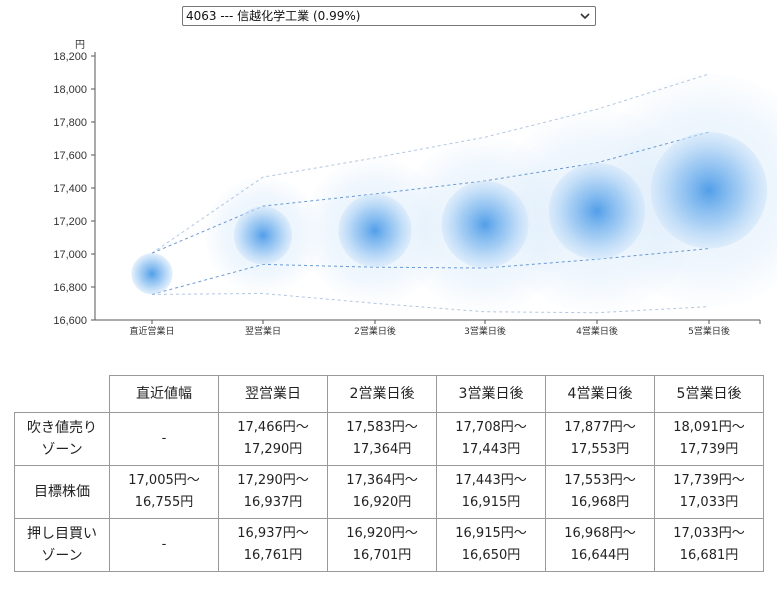 Image resolution: width=777 pixels, height=612 pixels. Describe the element at coordinates (600, 449) in the screenshot. I see `cell-line: 17,553円` at that location.